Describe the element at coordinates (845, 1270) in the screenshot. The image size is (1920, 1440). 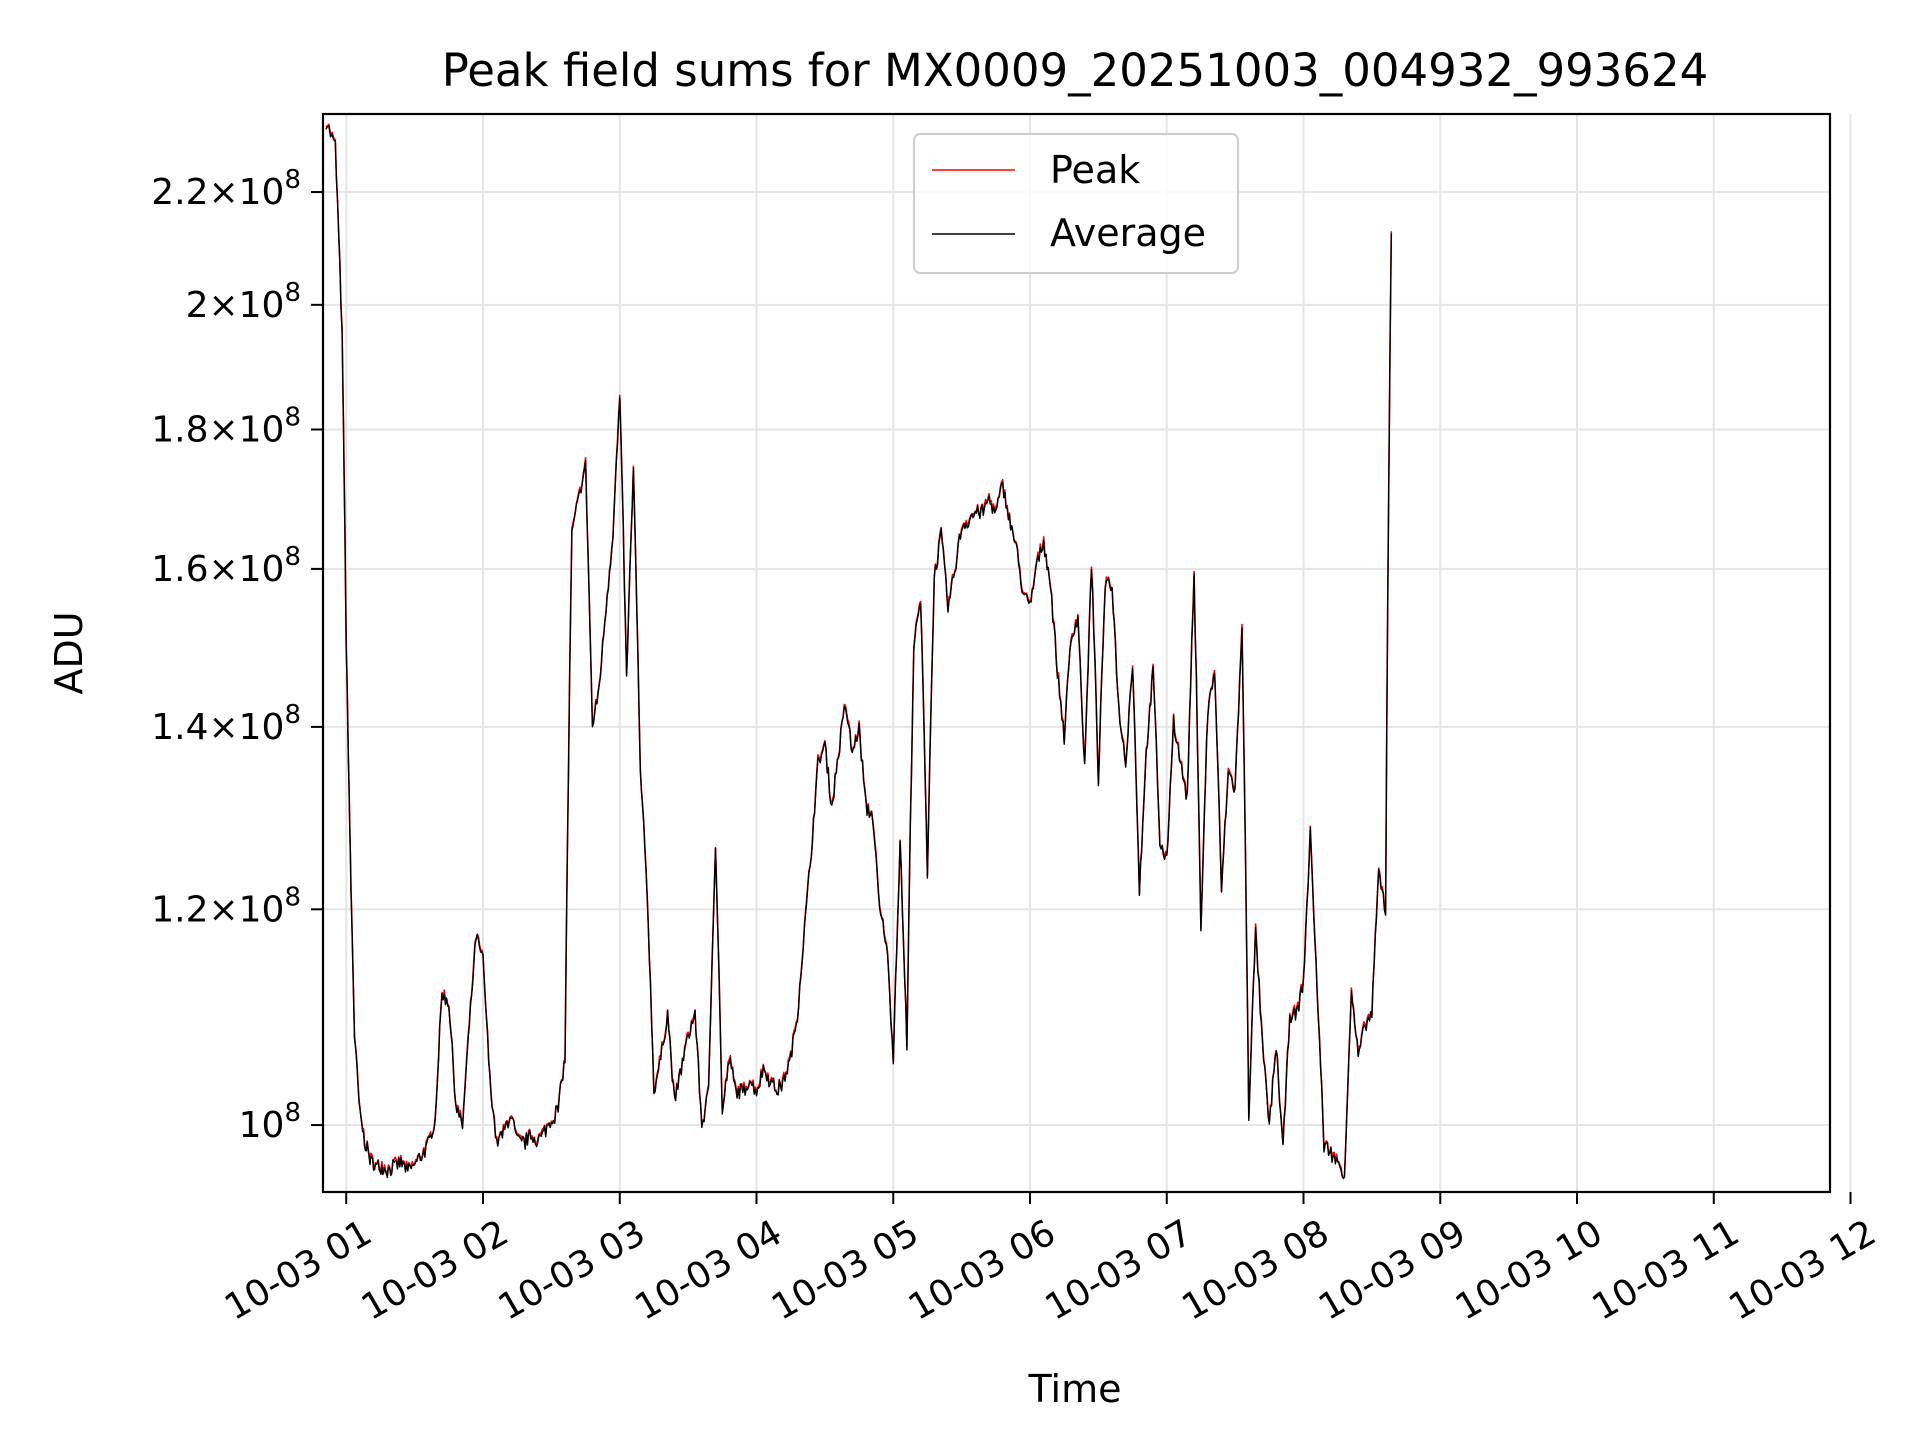
I see `x-tick-label: 10-03 05` at that location.